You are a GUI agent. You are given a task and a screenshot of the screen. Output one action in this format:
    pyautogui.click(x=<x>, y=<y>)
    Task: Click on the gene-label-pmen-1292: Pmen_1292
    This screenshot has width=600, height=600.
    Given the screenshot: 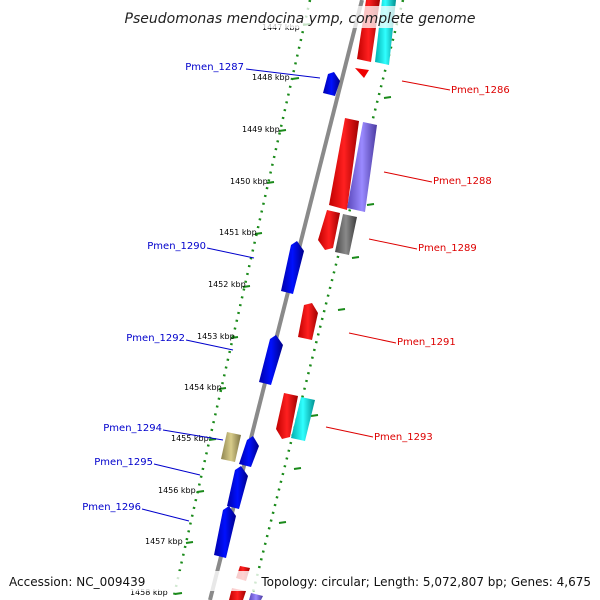 What is the action you would take?
    pyautogui.click(x=155, y=338)
    